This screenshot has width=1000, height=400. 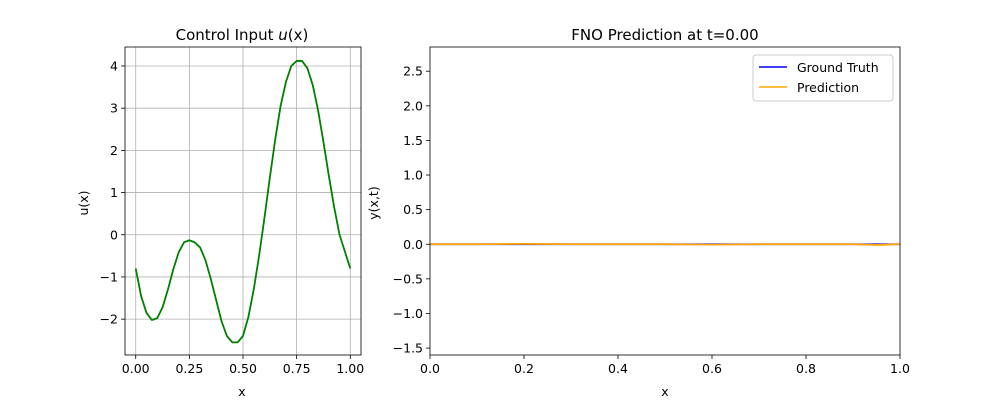 What do you see at coordinates (838, 67) in the screenshot?
I see `legend-label-ground-truth: Ground Truth` at bounding box center [838, 67].